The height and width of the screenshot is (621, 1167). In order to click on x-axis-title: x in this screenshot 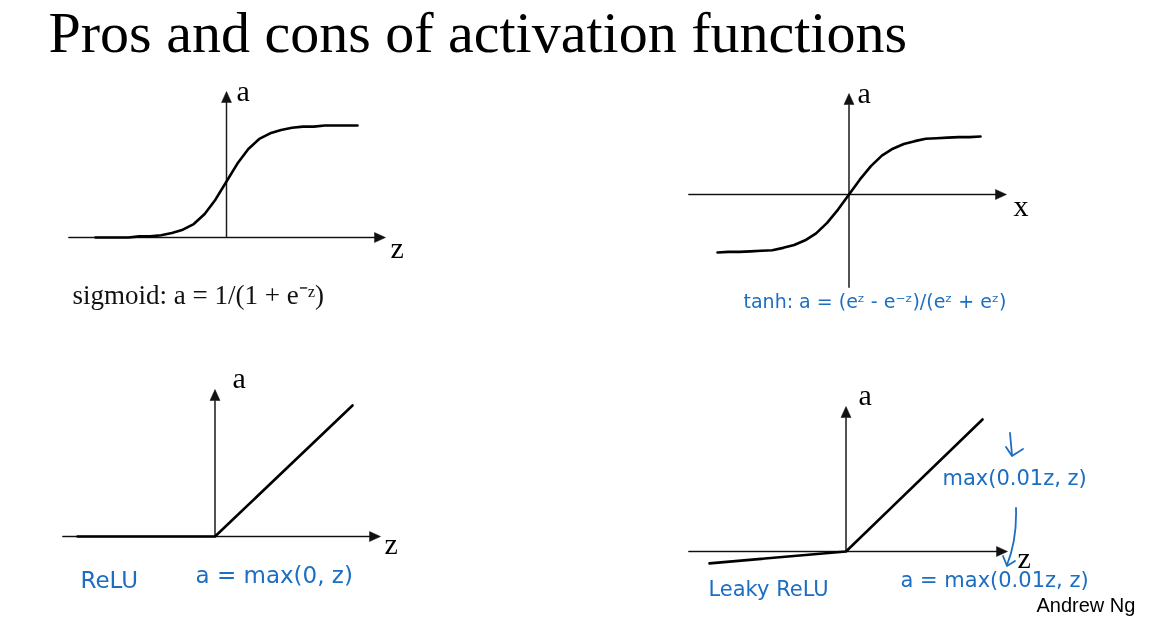, I will do `click(1021, 205)`.